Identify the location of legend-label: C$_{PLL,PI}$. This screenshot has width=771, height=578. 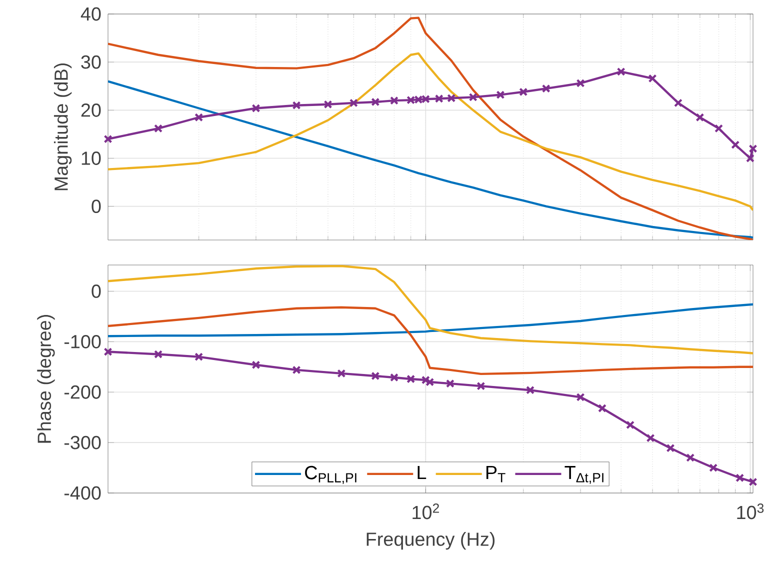
(330, 475).